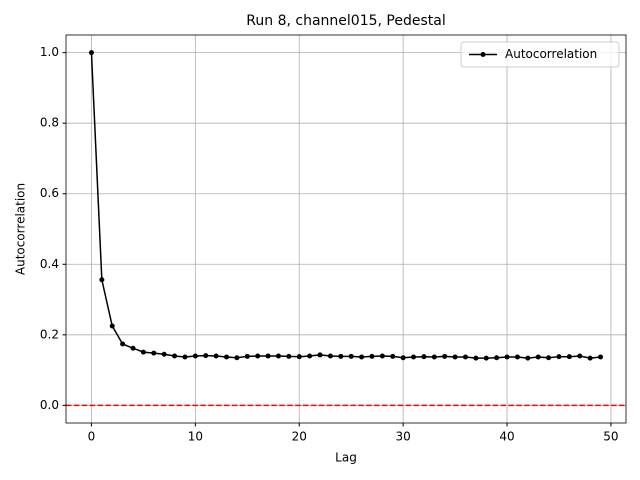 The image size is (640, 480). What do you see at coordinates (49, 334) in the screenshot?
I see `y-tick-label: 0.2` at bounding box center [49, 334].